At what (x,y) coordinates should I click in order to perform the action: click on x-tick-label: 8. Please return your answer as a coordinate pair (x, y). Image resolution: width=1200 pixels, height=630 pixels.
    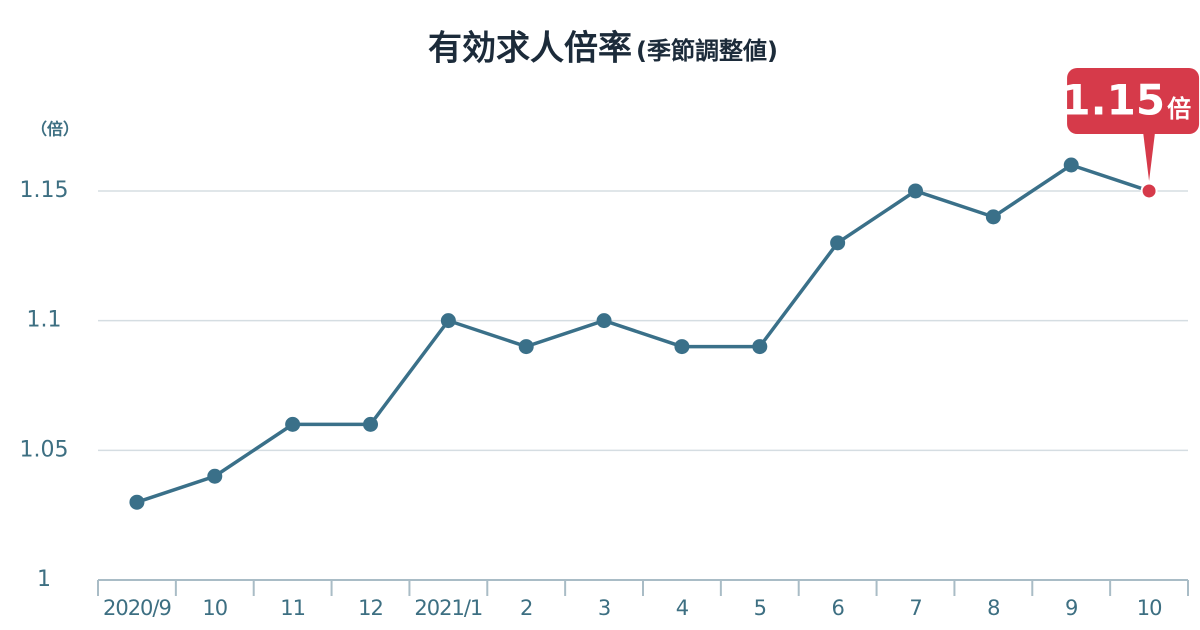
    Looking at the image, I should click on (993, 608).